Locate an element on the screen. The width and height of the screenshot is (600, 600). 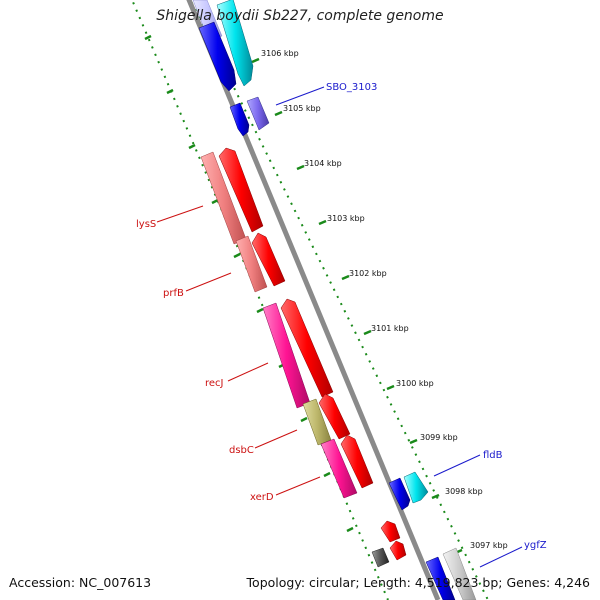
tick-label: 3099 kbp is located at coordinates (439, 437).